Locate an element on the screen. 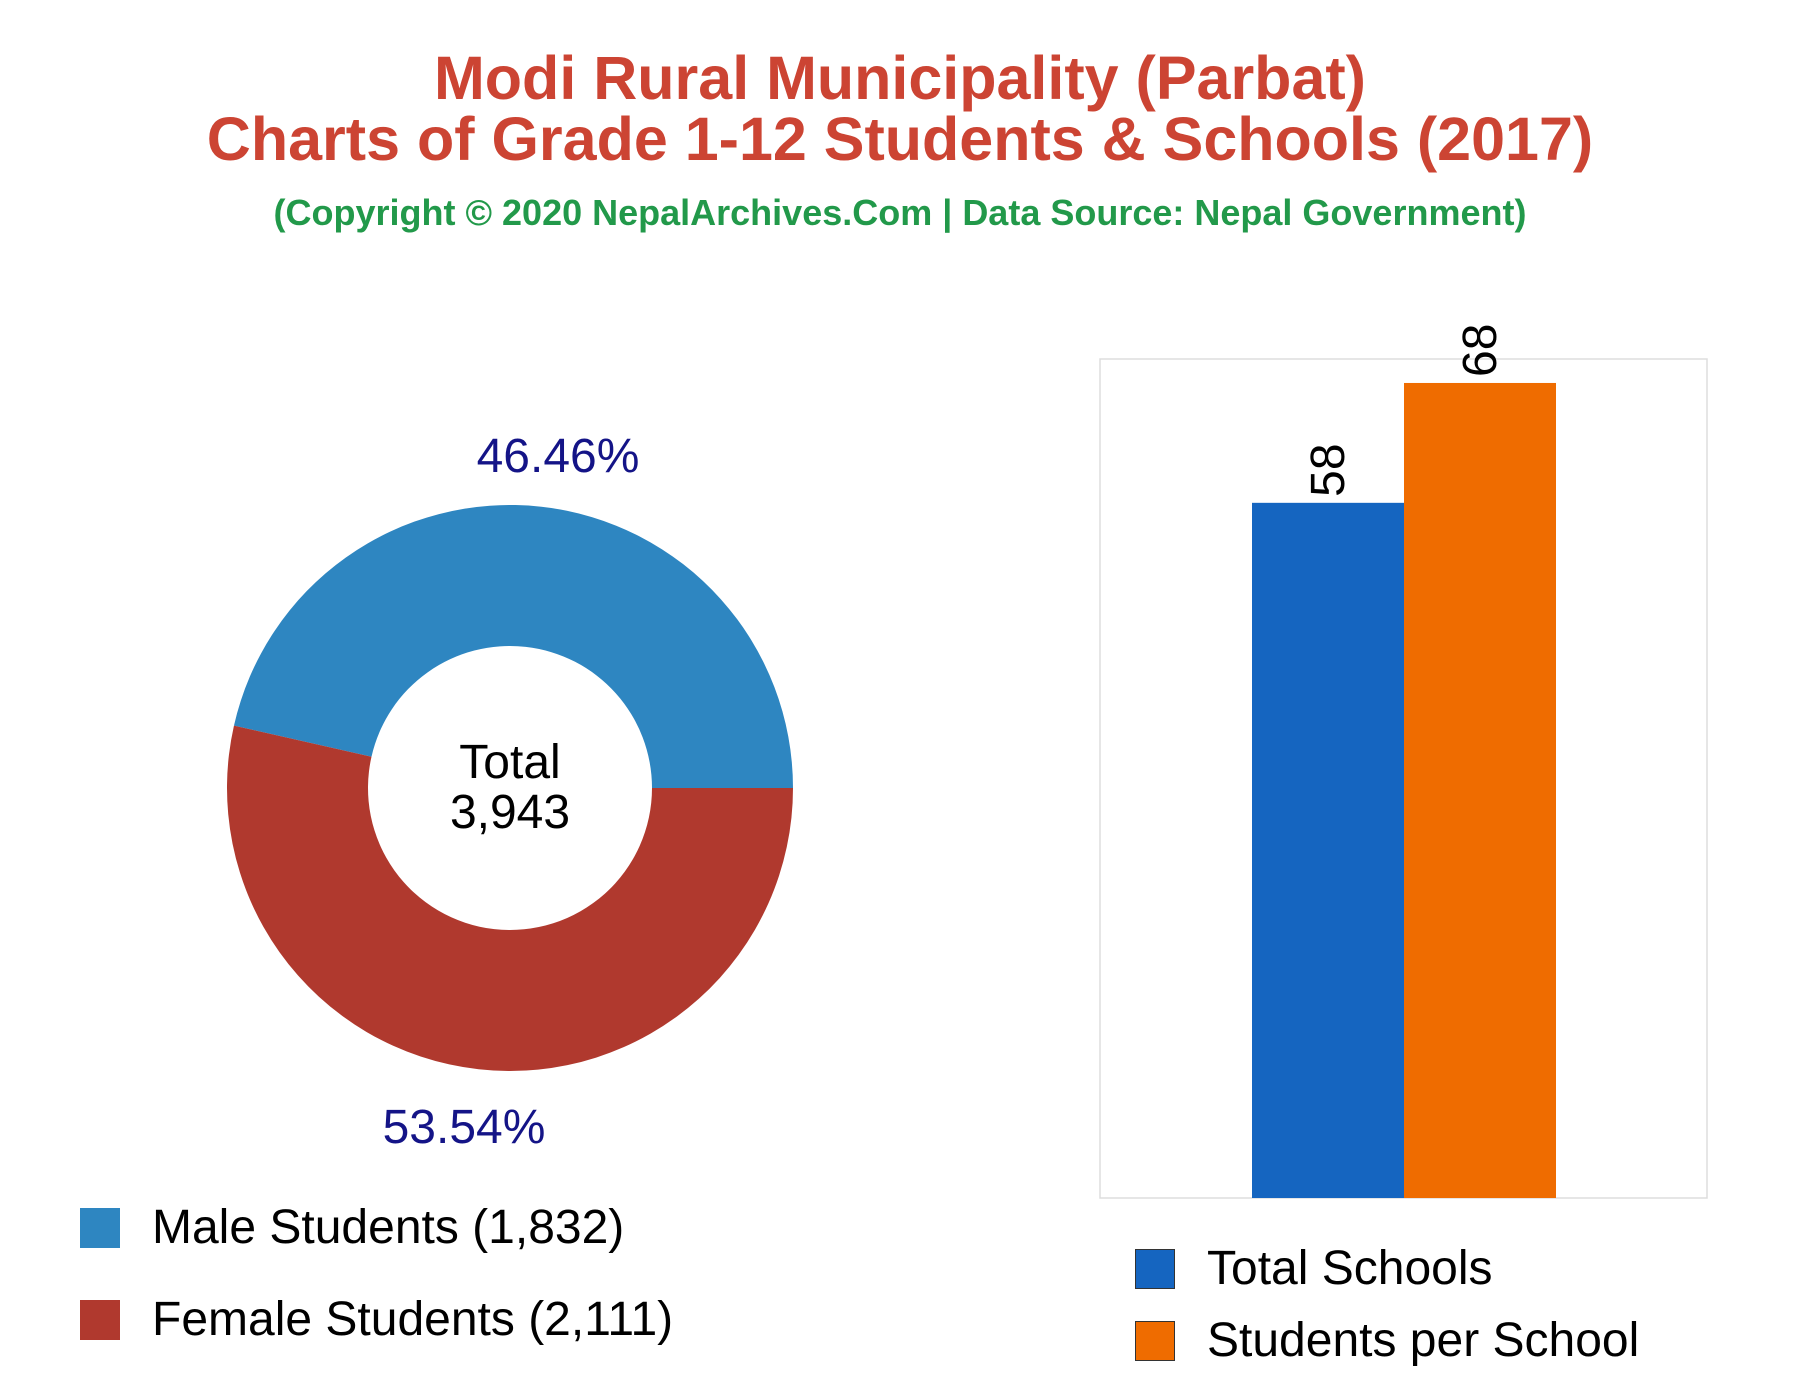 The image size is (1800, 1400). legend-swatch-total-schools is located at coordinates (1155, 1268).